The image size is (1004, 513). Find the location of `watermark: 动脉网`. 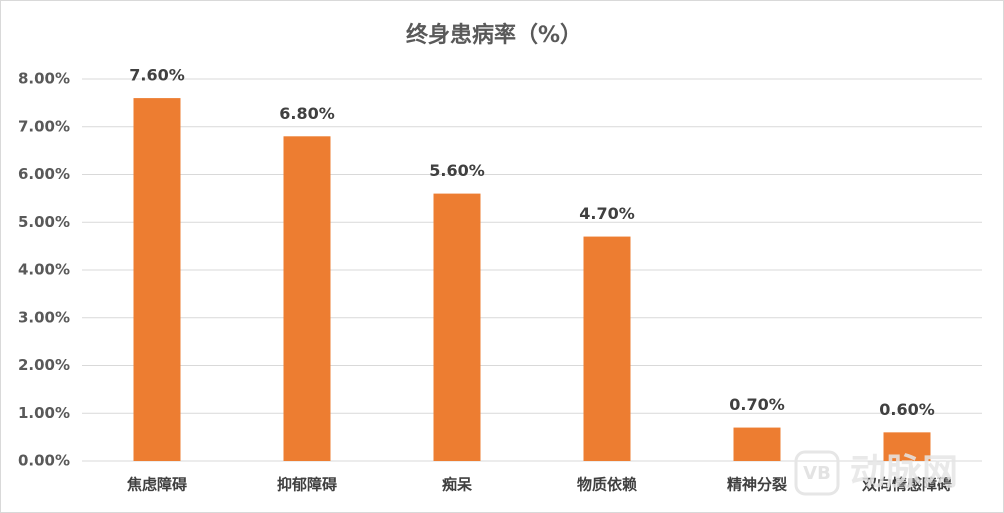

watermark: 动脉网 is located at coordinates (904, 472).